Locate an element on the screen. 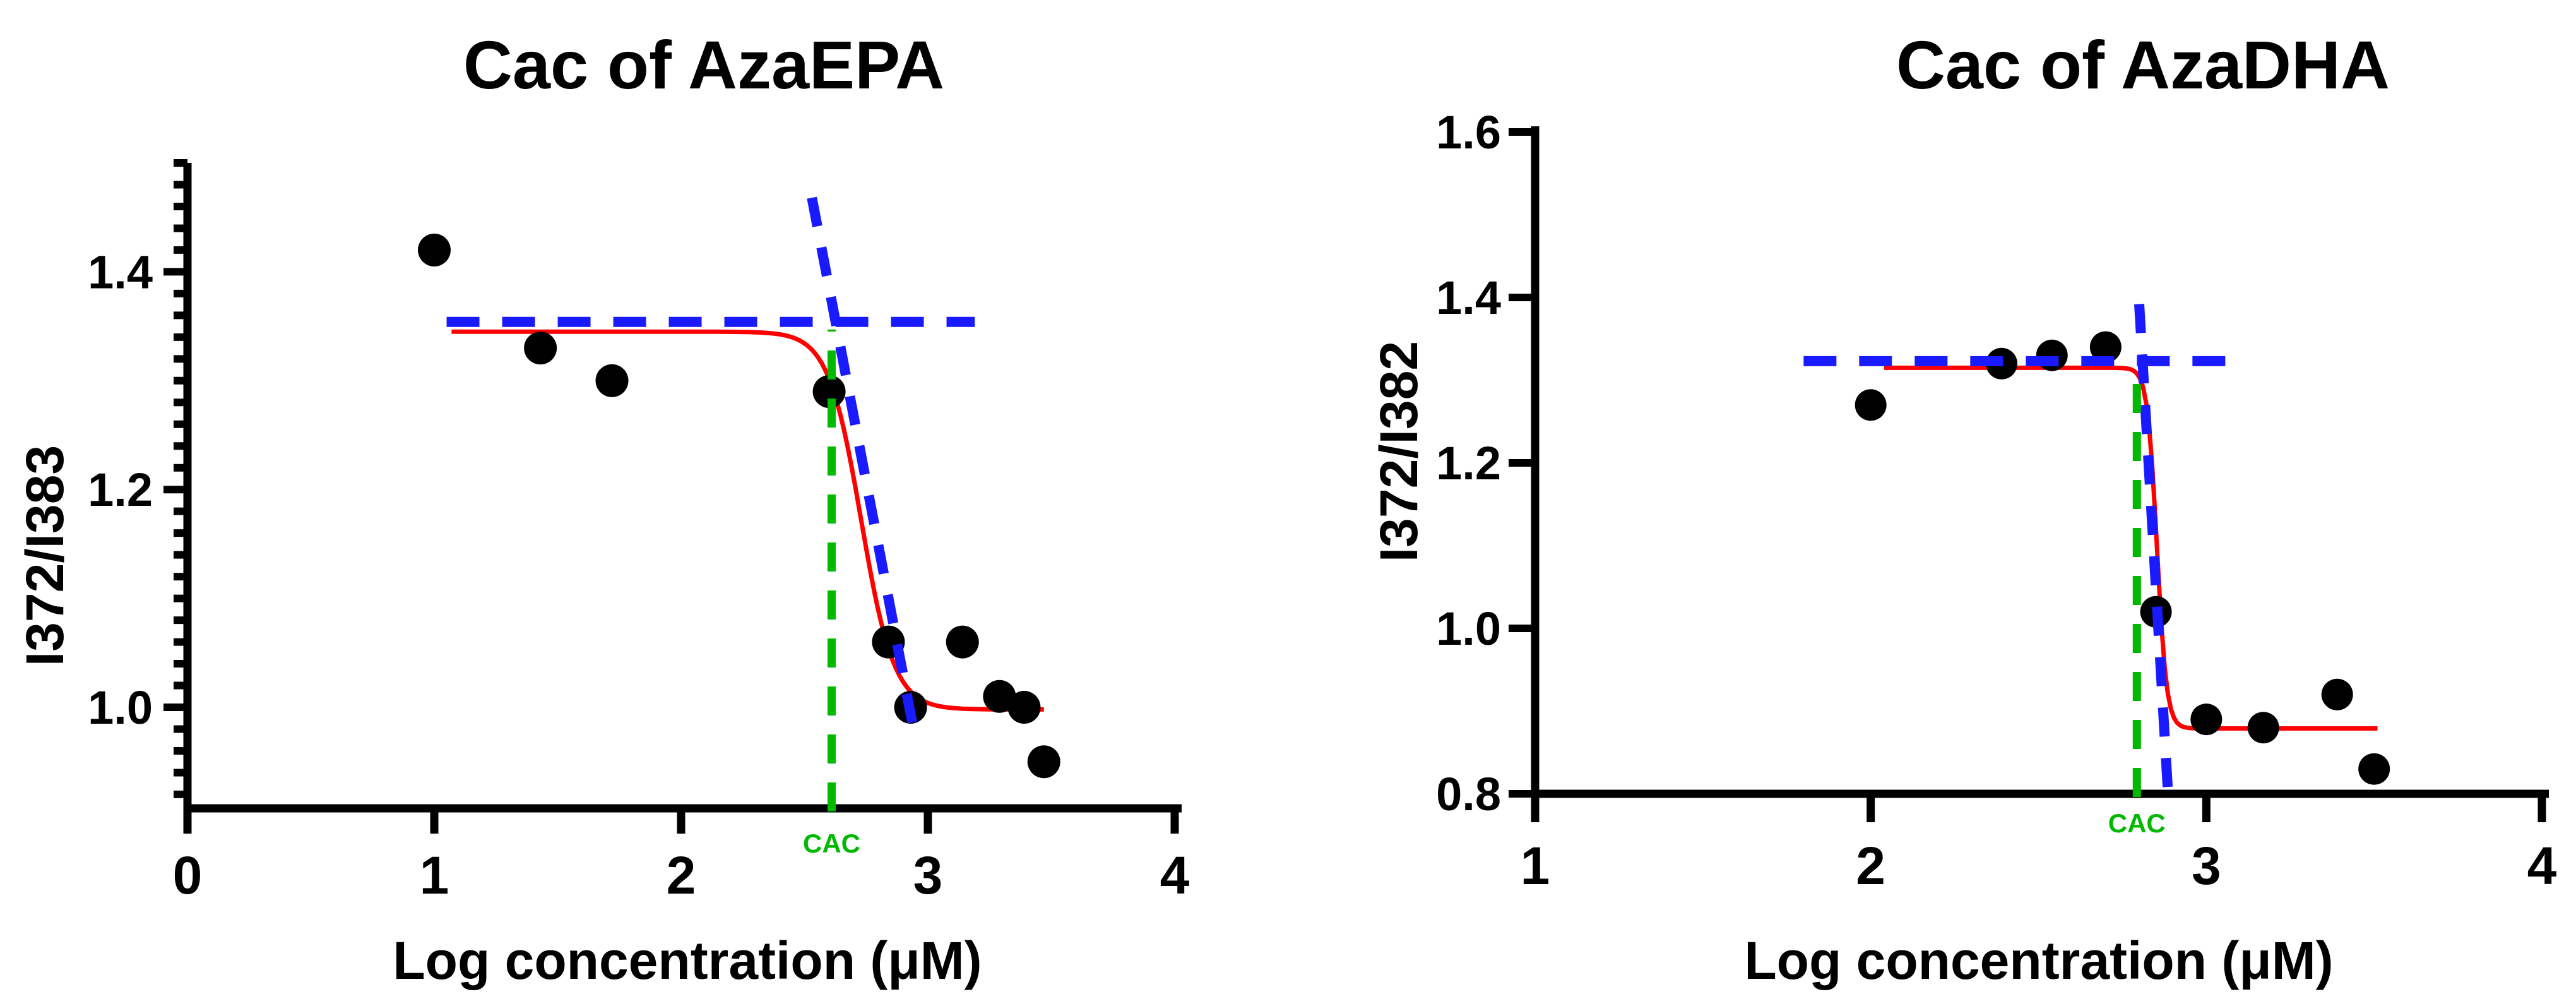 This screenshot has width=2576, height=1006. chart-title: Cac of AzaDHA is located at coordinates (2143, 65).